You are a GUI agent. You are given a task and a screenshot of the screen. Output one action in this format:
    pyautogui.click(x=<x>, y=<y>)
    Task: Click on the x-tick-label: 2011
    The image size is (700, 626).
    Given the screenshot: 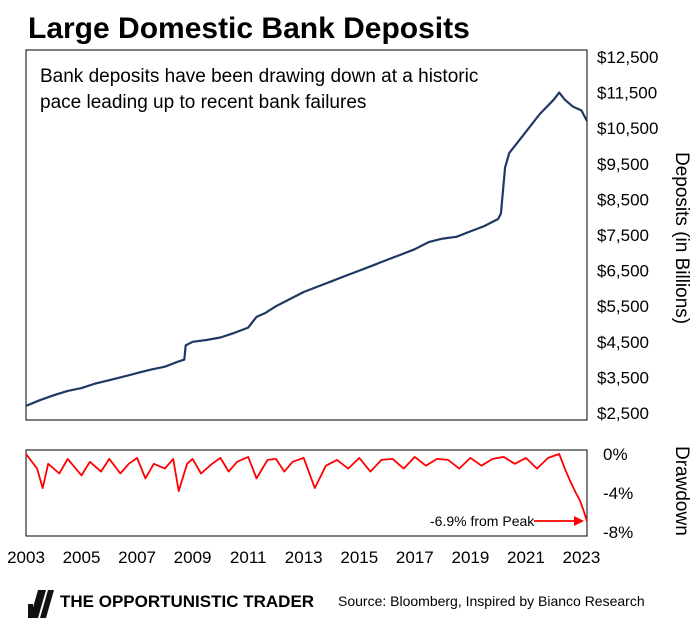 What is the action you would take?
    pyautogui.click(x=248, y=557)
    